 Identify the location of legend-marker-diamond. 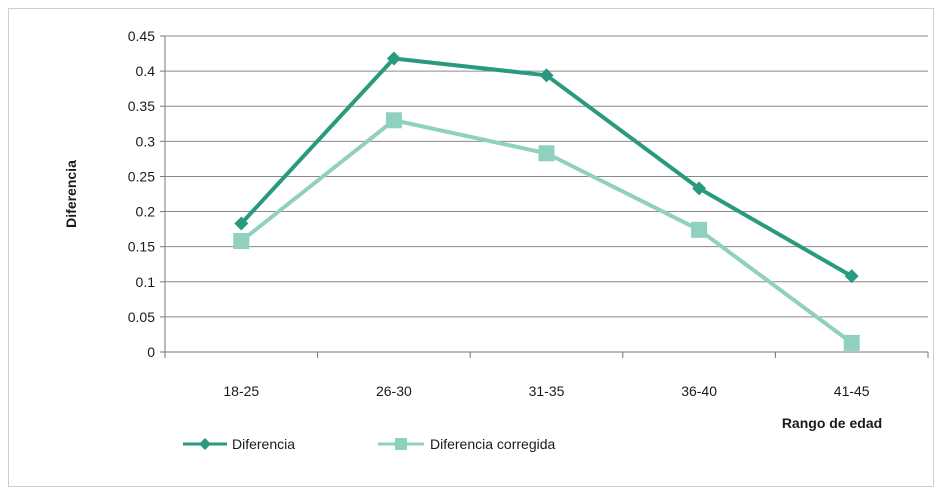
(205, 444).